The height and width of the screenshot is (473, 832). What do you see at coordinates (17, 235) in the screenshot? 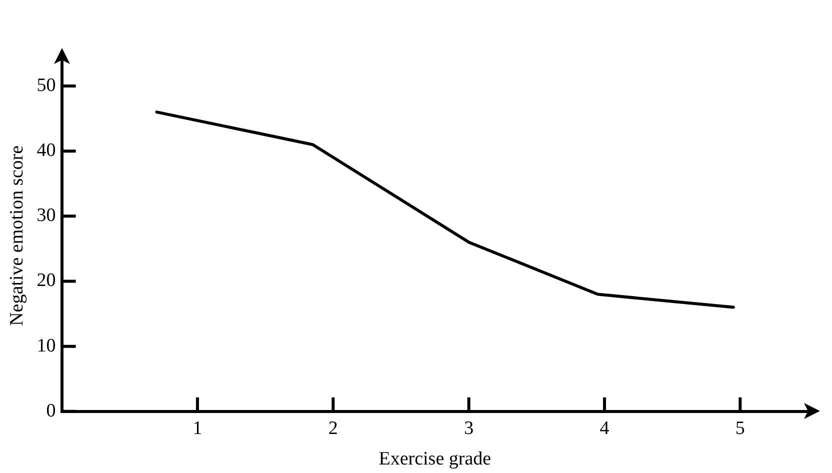
I see `y-axis-title: Negative emotion score` at bounding box center [17, 235].